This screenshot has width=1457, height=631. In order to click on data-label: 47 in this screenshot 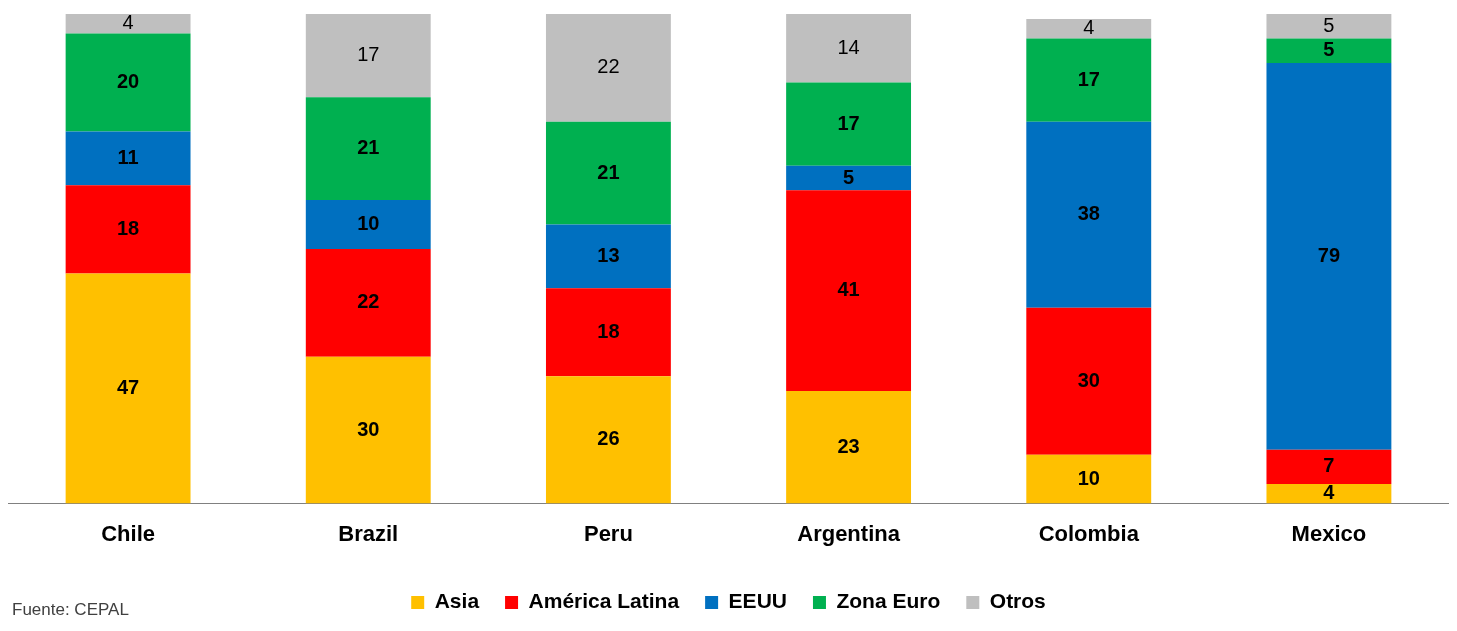, I will do `click(128, 387)`.